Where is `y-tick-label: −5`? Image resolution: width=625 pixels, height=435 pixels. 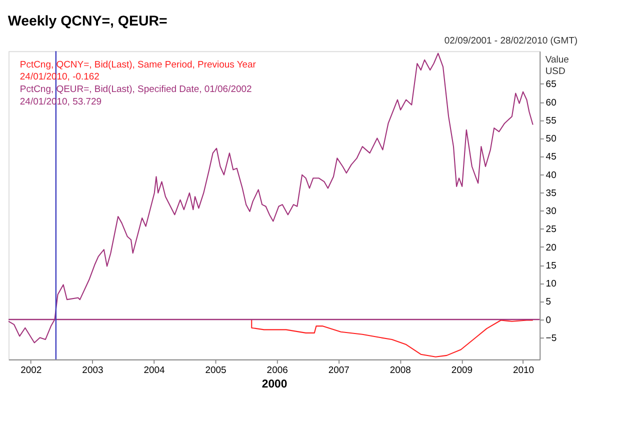 y-tick-label: −5 is located at coordinates (551, 338).